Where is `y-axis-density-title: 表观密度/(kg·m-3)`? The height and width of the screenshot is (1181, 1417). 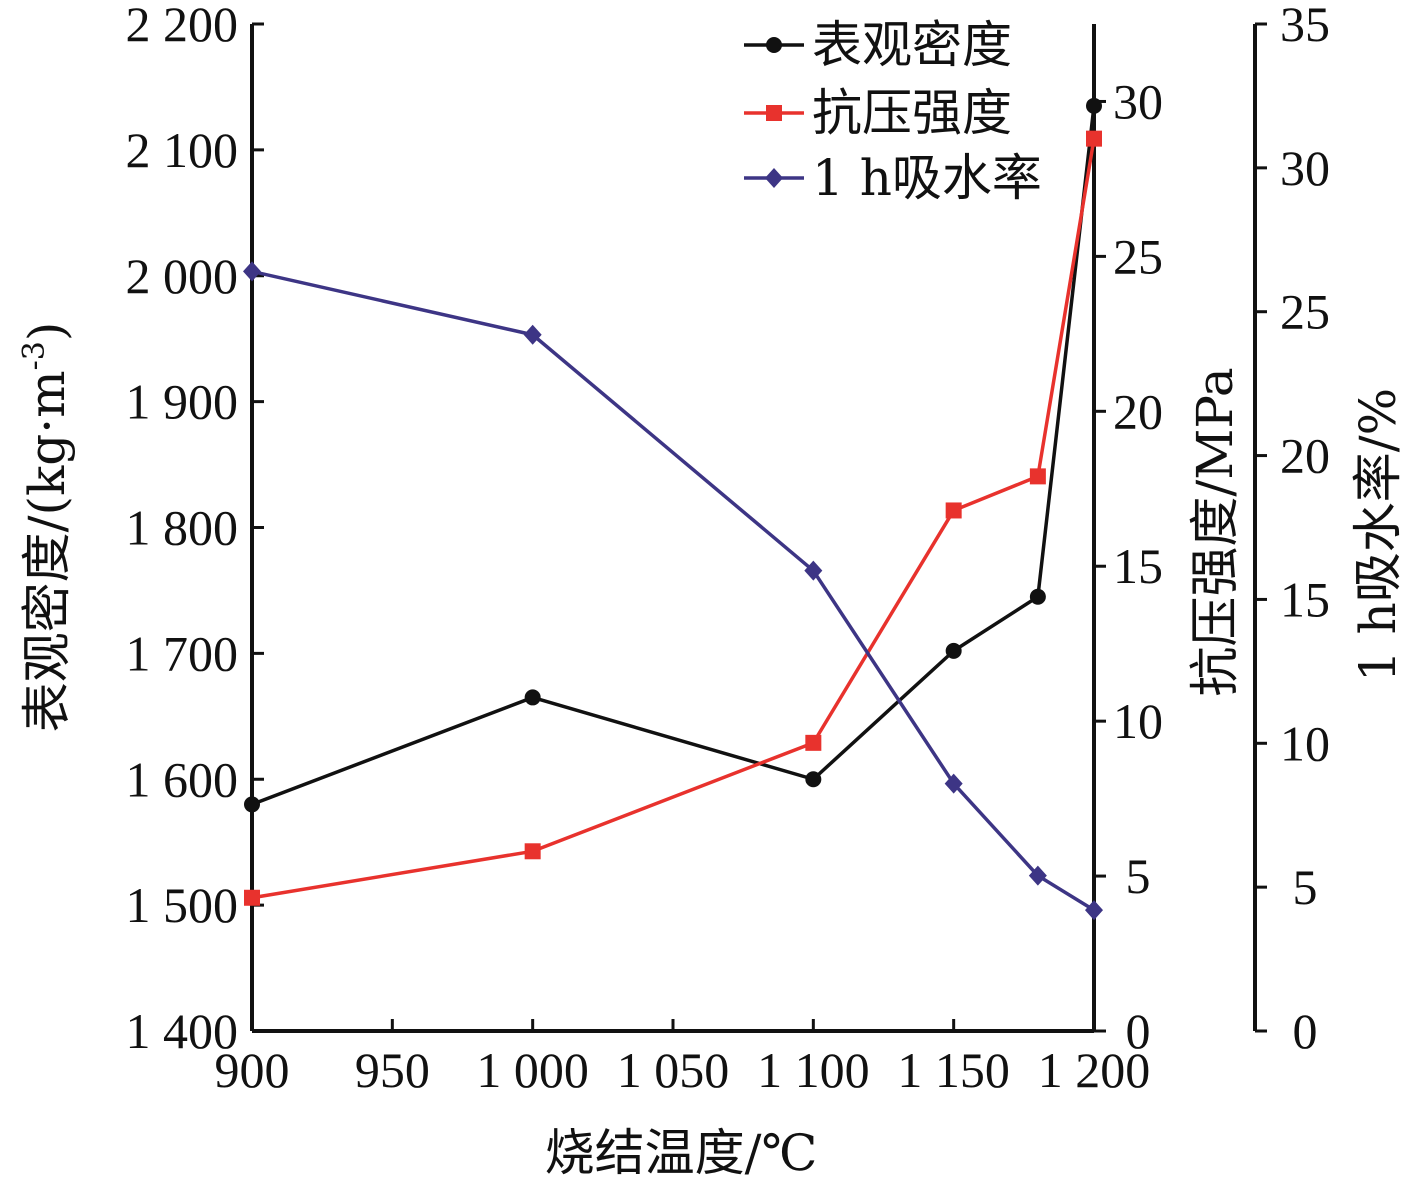
y-axis-density-title: 表观密度/(kg·m-3) is located at coordinates (46, 527).